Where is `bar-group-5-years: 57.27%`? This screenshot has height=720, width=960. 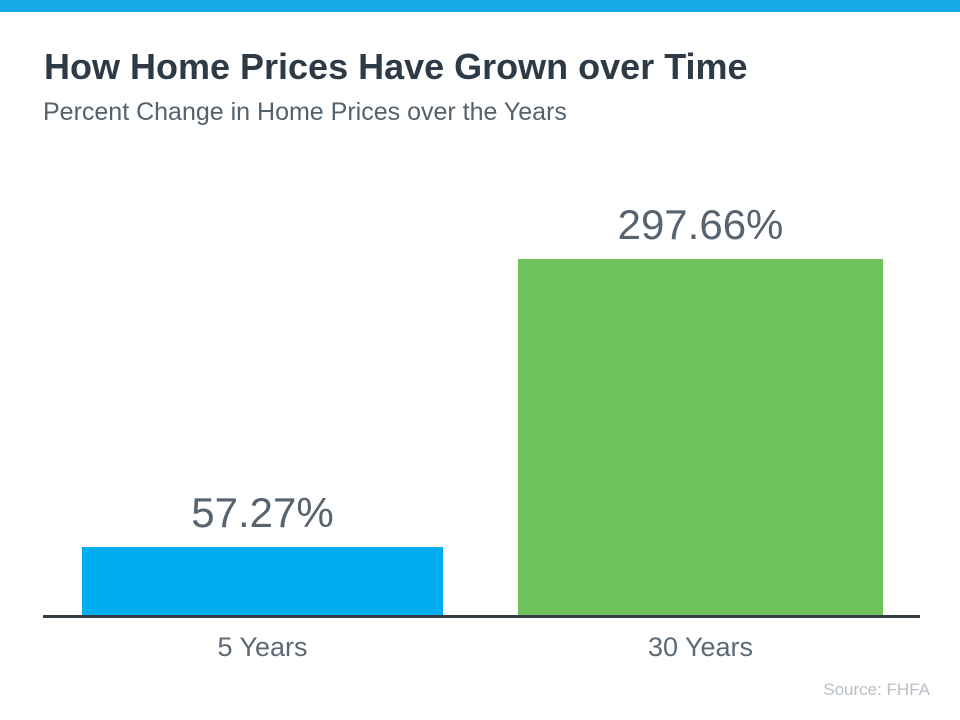 bar-group-5-years: 57.27% is located at coordinates (262, 553).